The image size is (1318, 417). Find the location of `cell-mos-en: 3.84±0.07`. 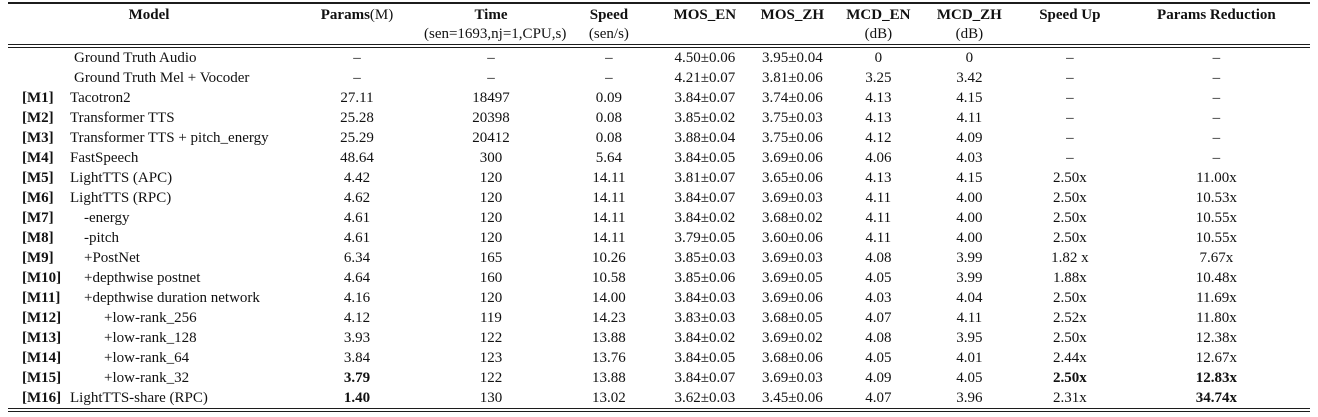

cell-mos-en: 3.84±0.07 is located at coordinates (705, 378).